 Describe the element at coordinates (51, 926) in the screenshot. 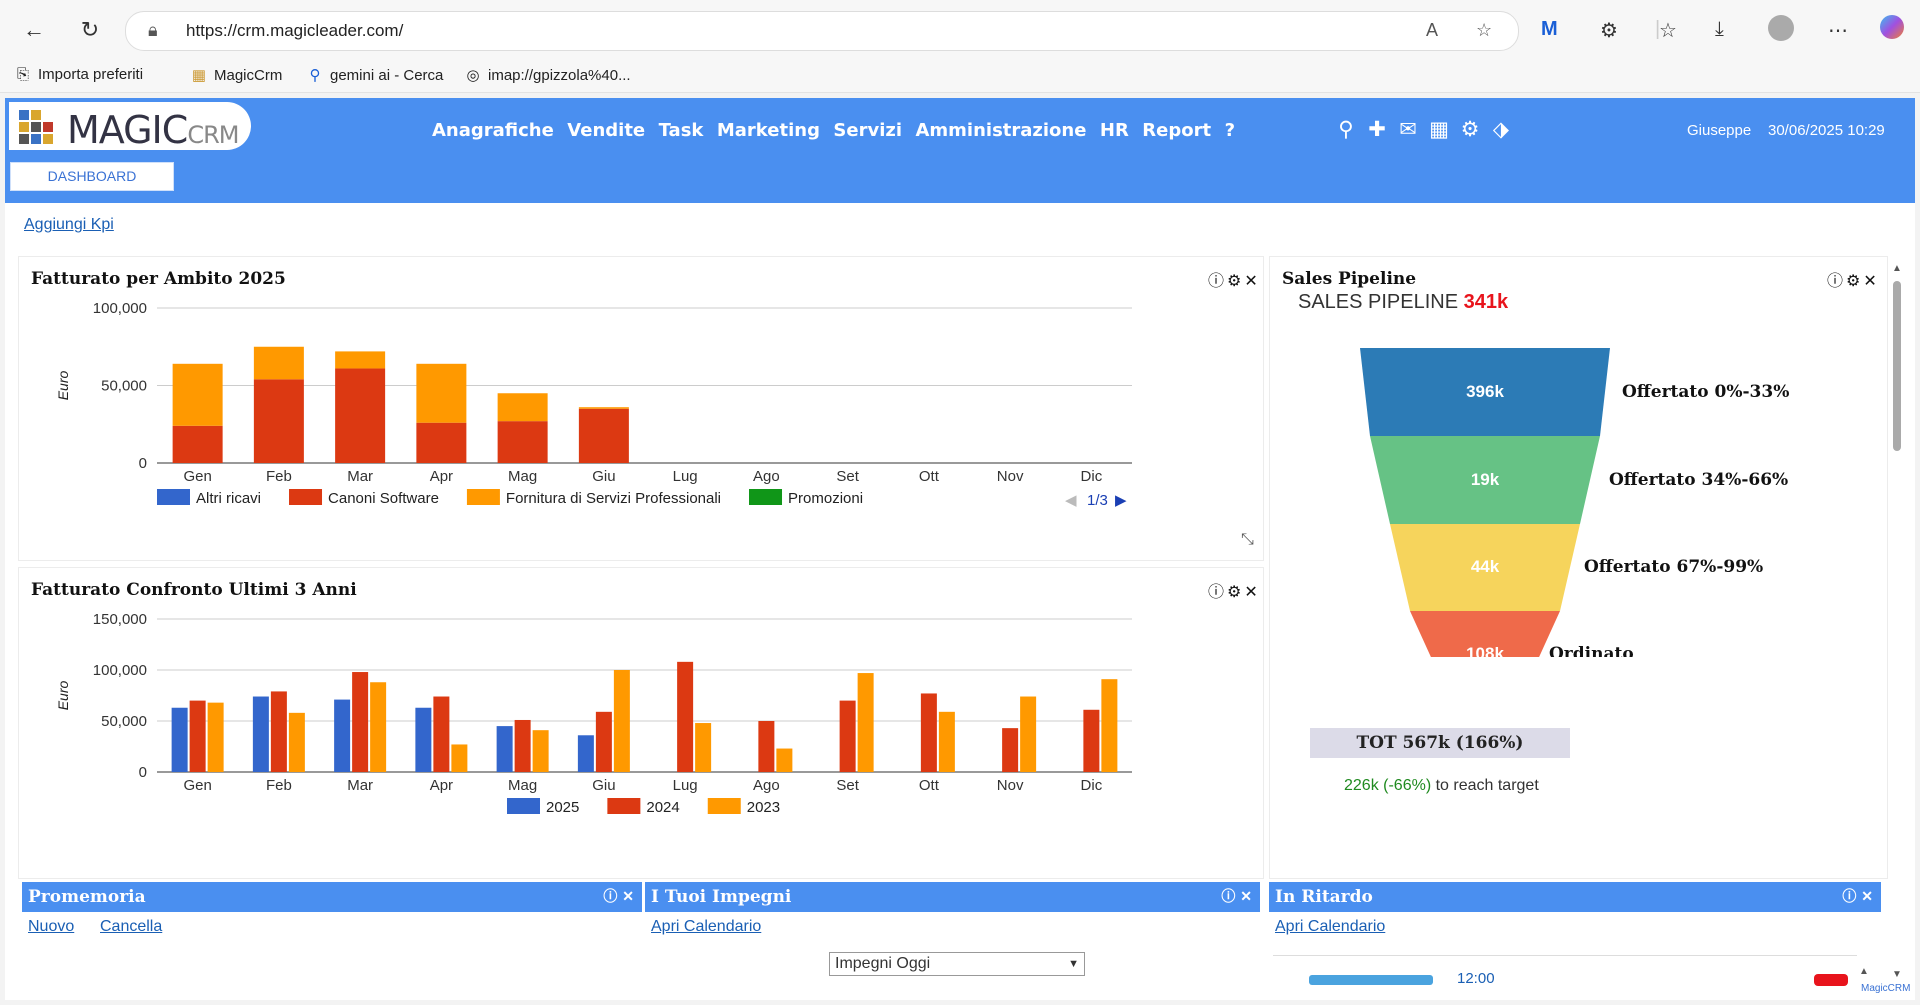

I see `new-reminder-link: Nuovo` at that location.